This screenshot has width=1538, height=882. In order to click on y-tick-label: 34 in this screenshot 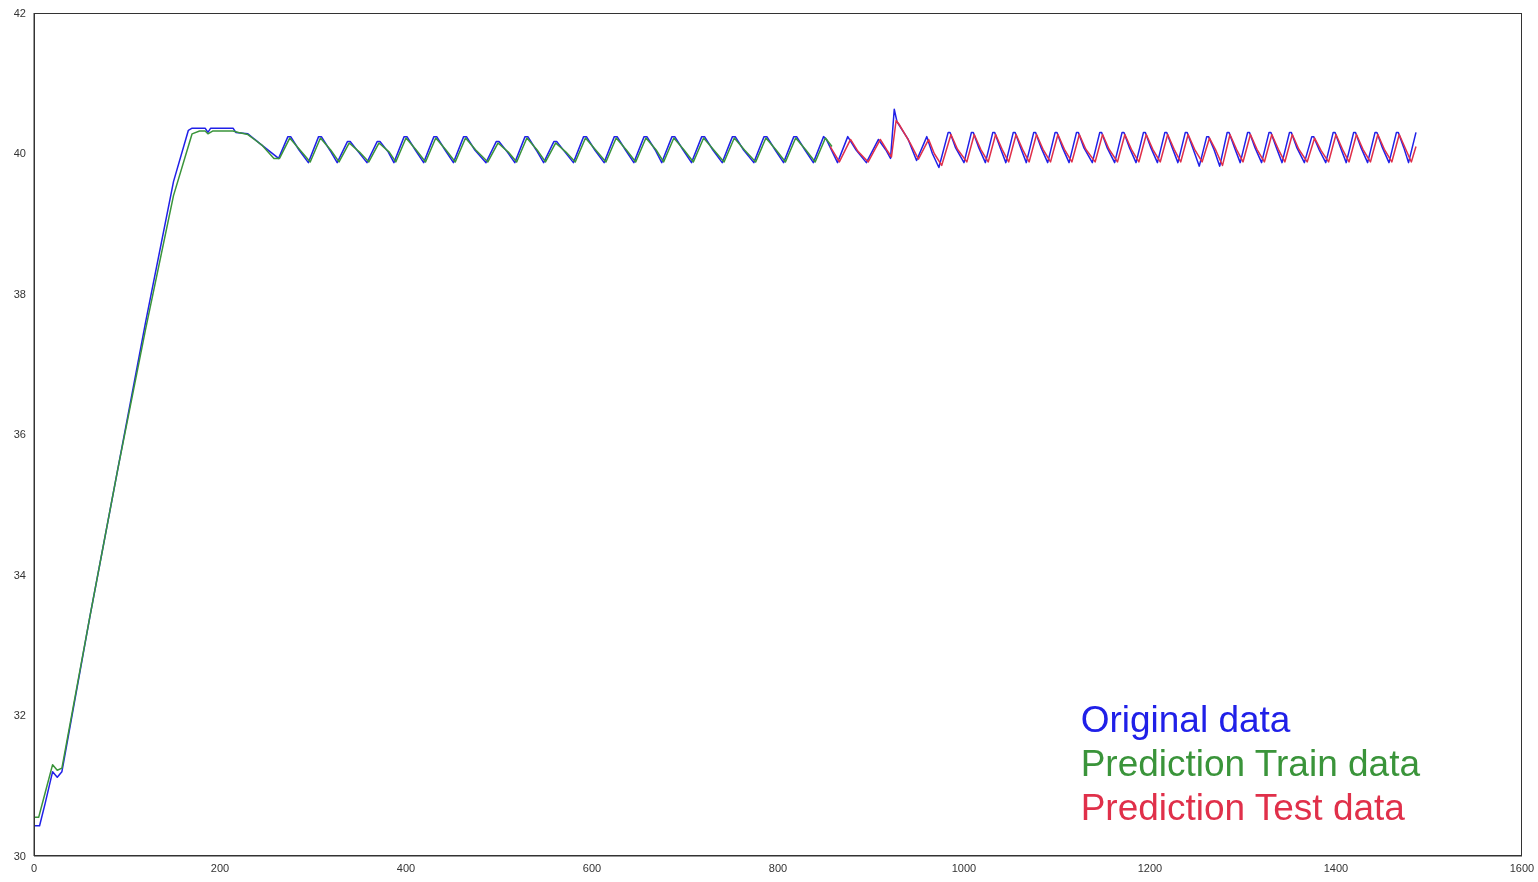, I will do `click(19, 574)`.